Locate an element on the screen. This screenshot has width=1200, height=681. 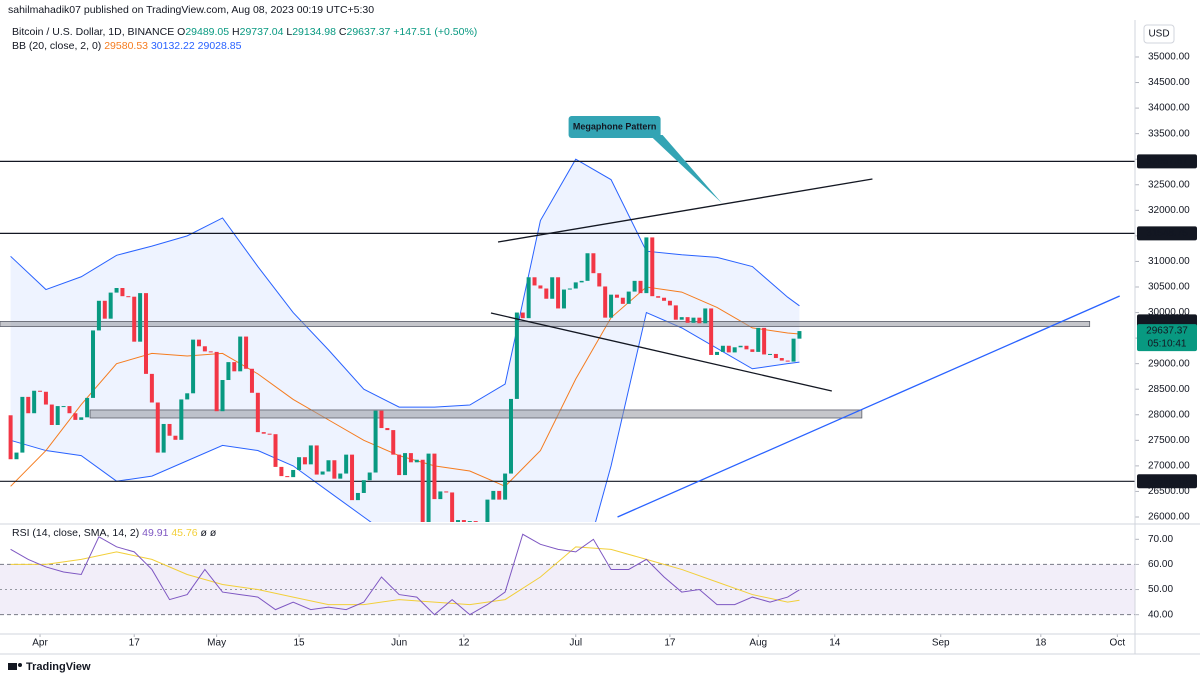
y-tick-label: 33500.00 is located at coordinates (1169, 133).